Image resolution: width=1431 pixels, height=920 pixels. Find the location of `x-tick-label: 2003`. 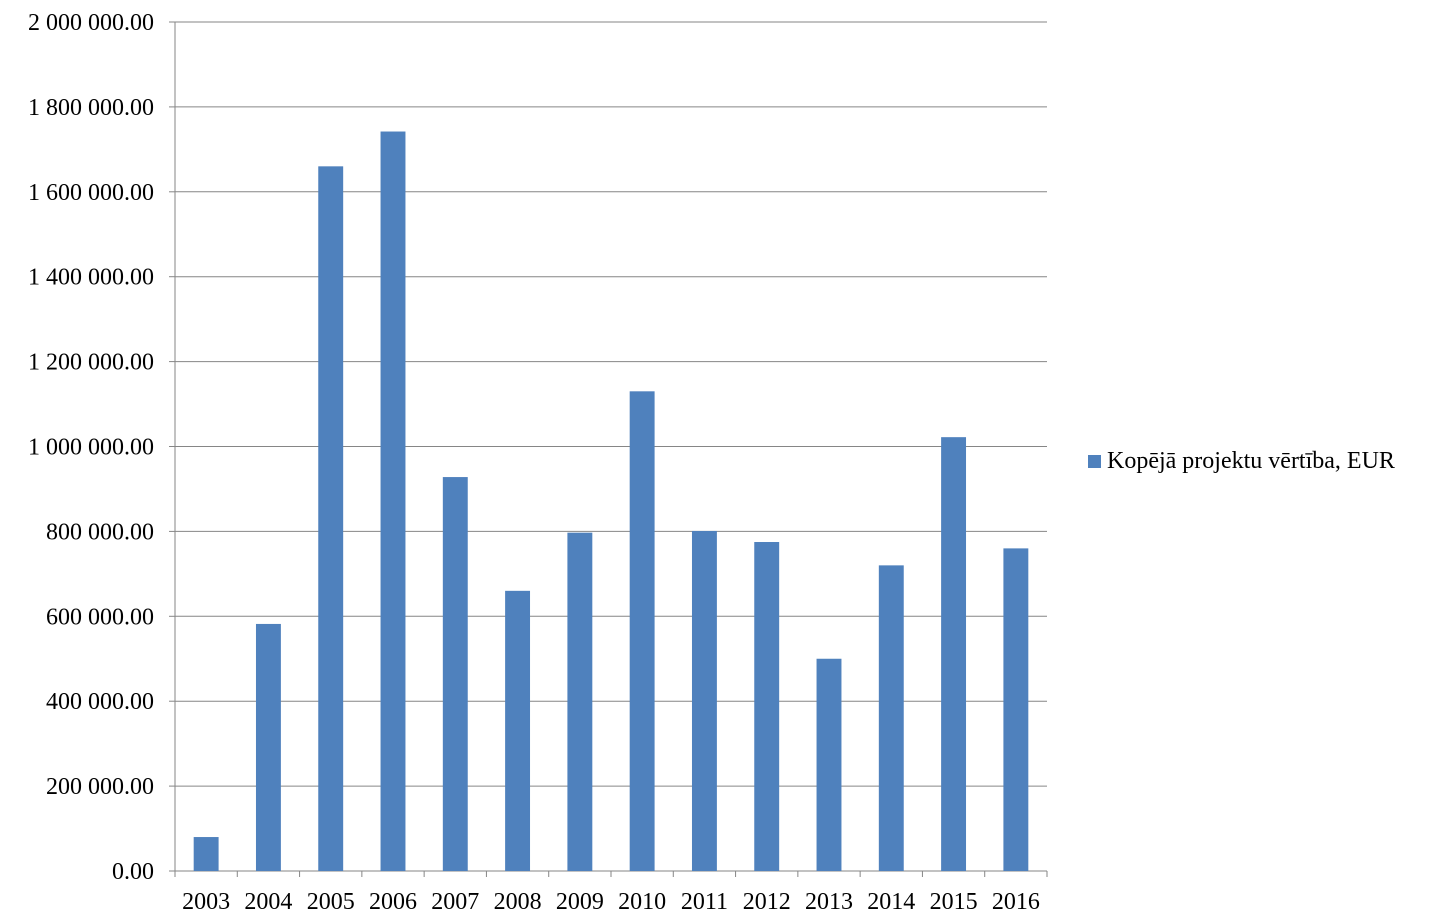

x-tick-label: 2003 is located at coordinates (206, 902).